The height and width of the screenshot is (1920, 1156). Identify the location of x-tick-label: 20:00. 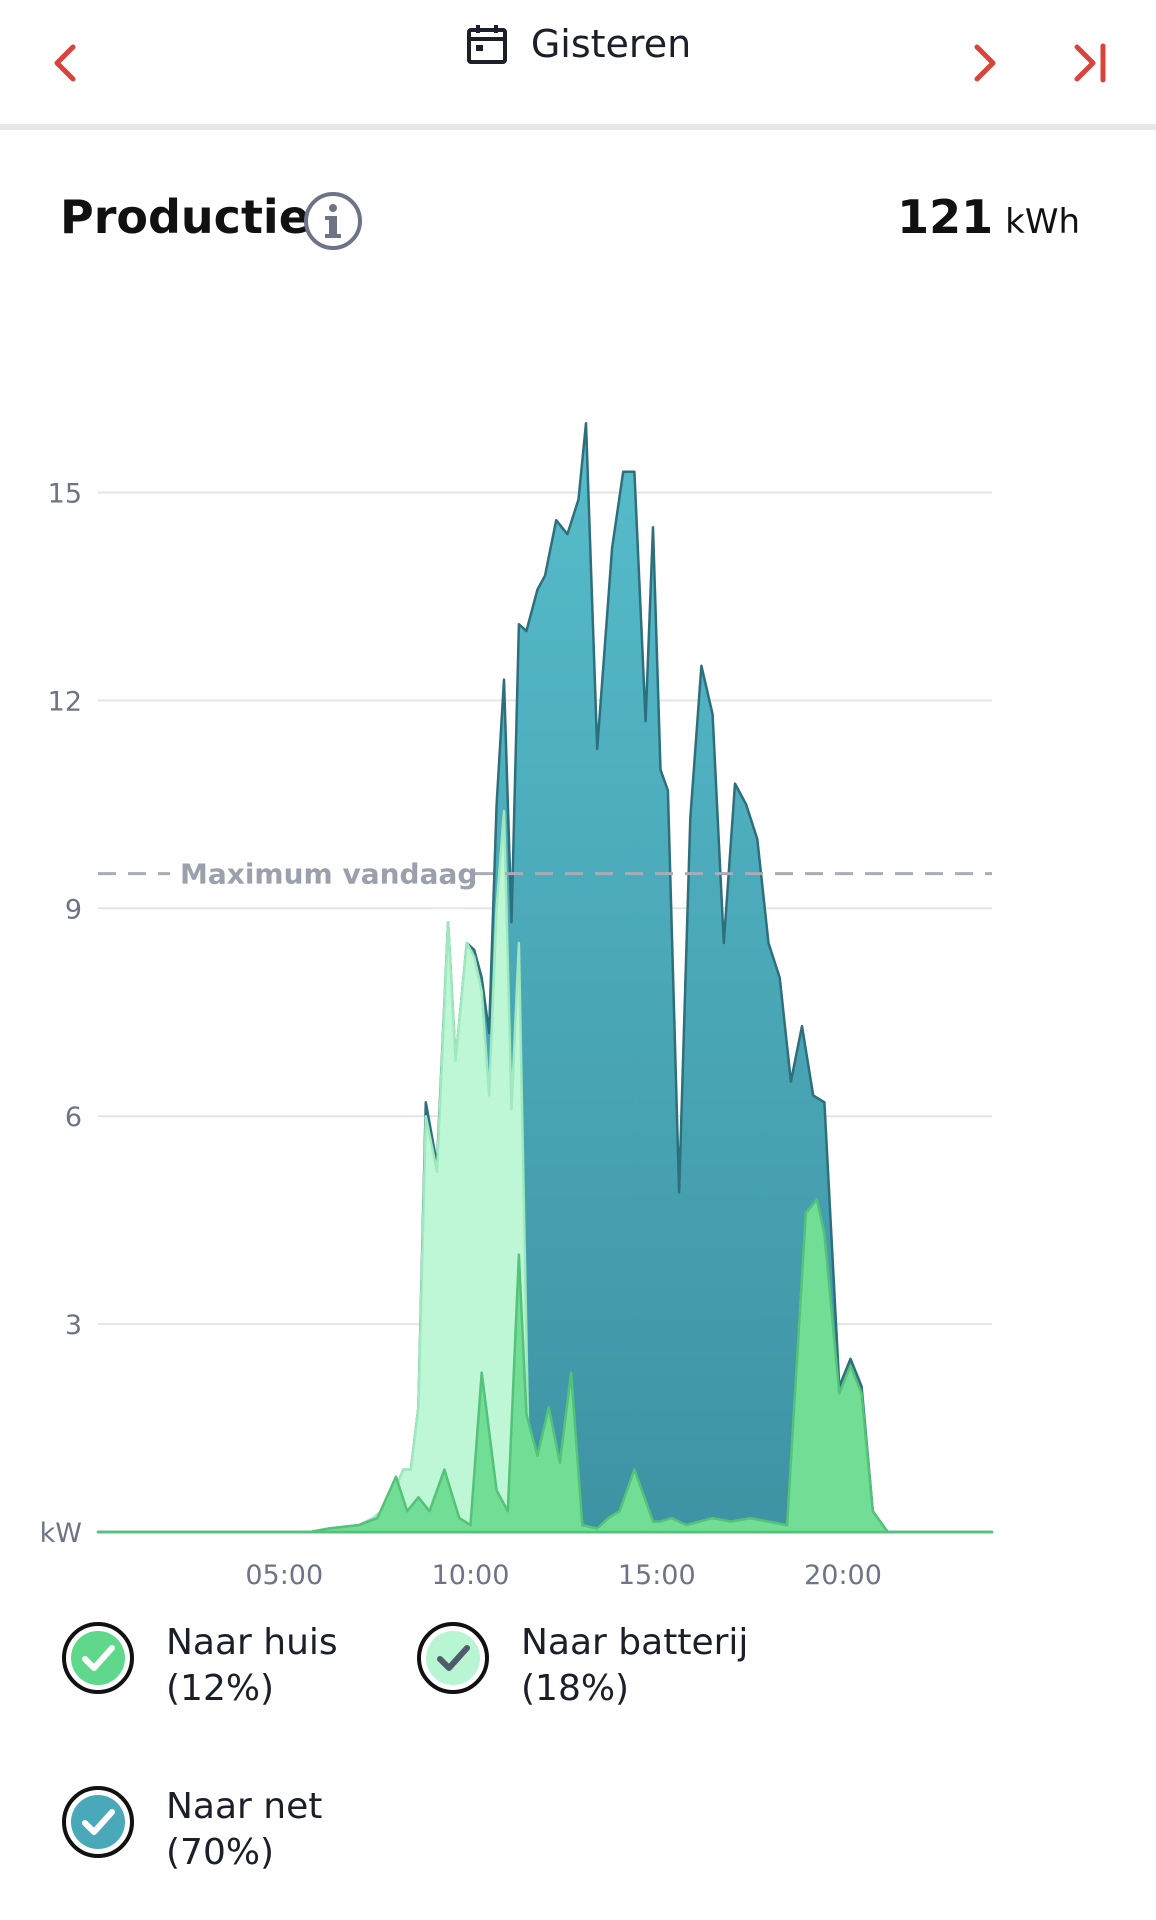
(843, 1575).